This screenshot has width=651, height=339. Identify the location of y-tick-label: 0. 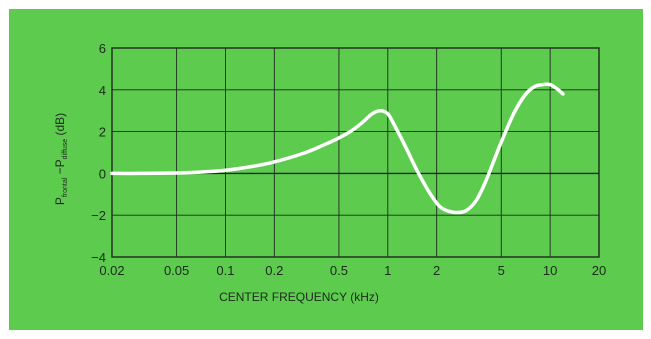
(102, 173).